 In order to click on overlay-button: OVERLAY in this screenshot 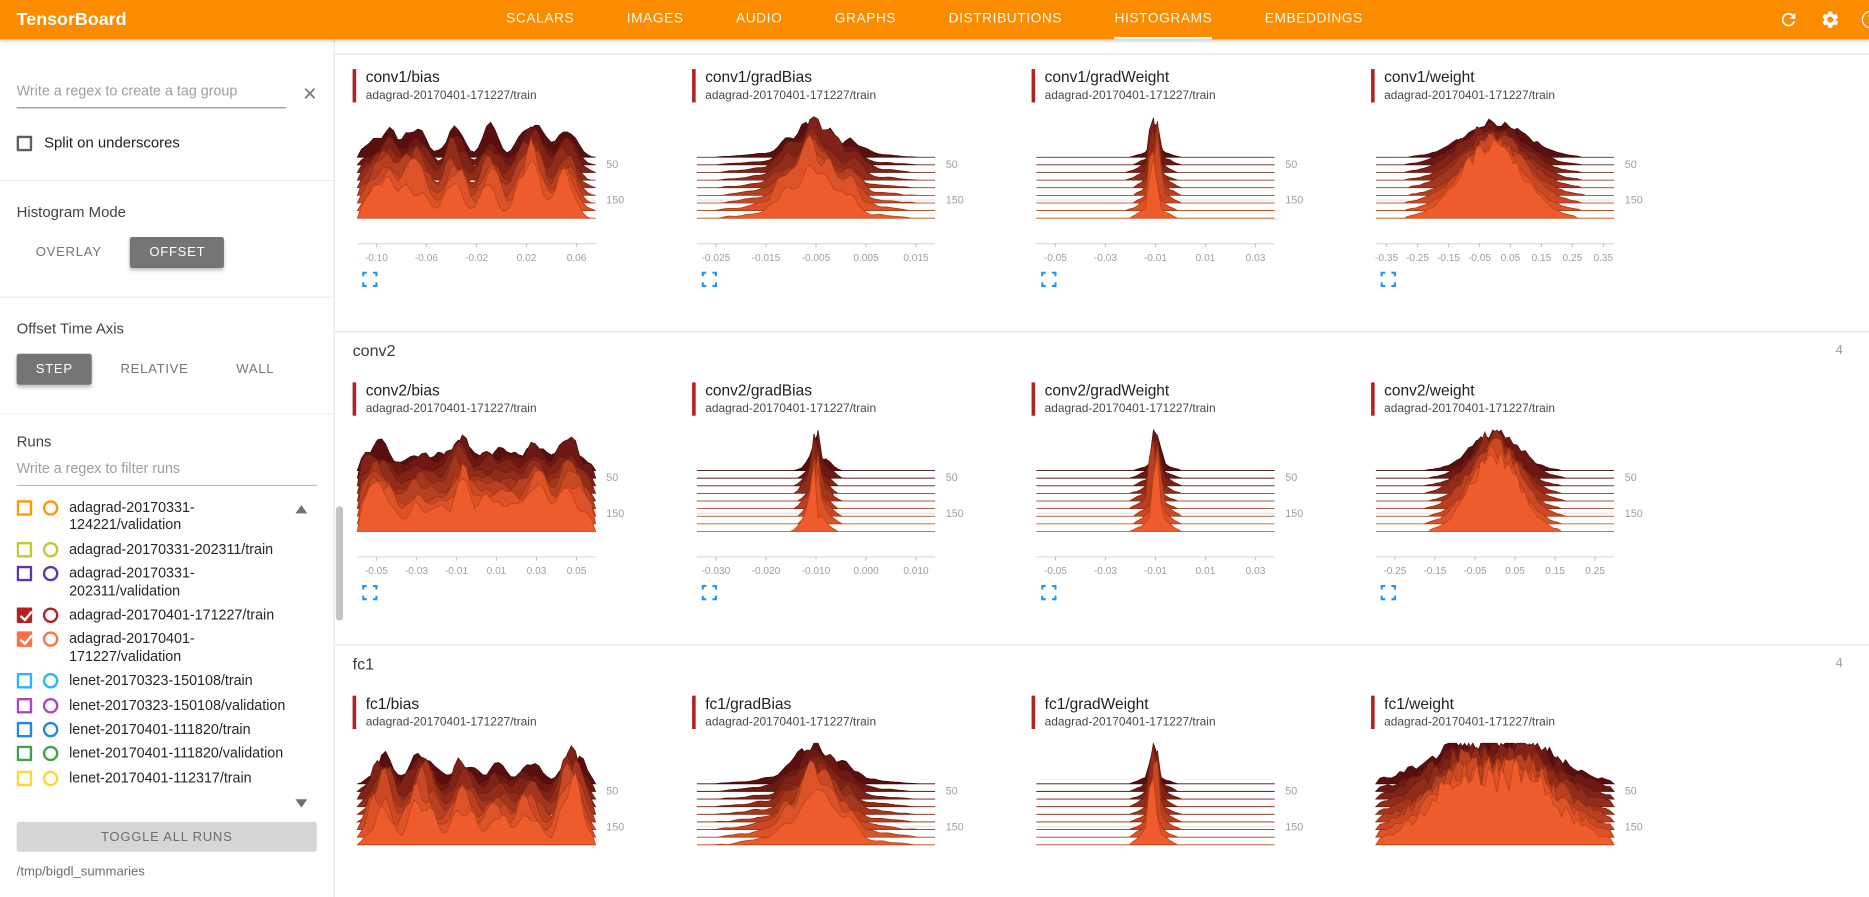, I will do `click(69, 252)`.